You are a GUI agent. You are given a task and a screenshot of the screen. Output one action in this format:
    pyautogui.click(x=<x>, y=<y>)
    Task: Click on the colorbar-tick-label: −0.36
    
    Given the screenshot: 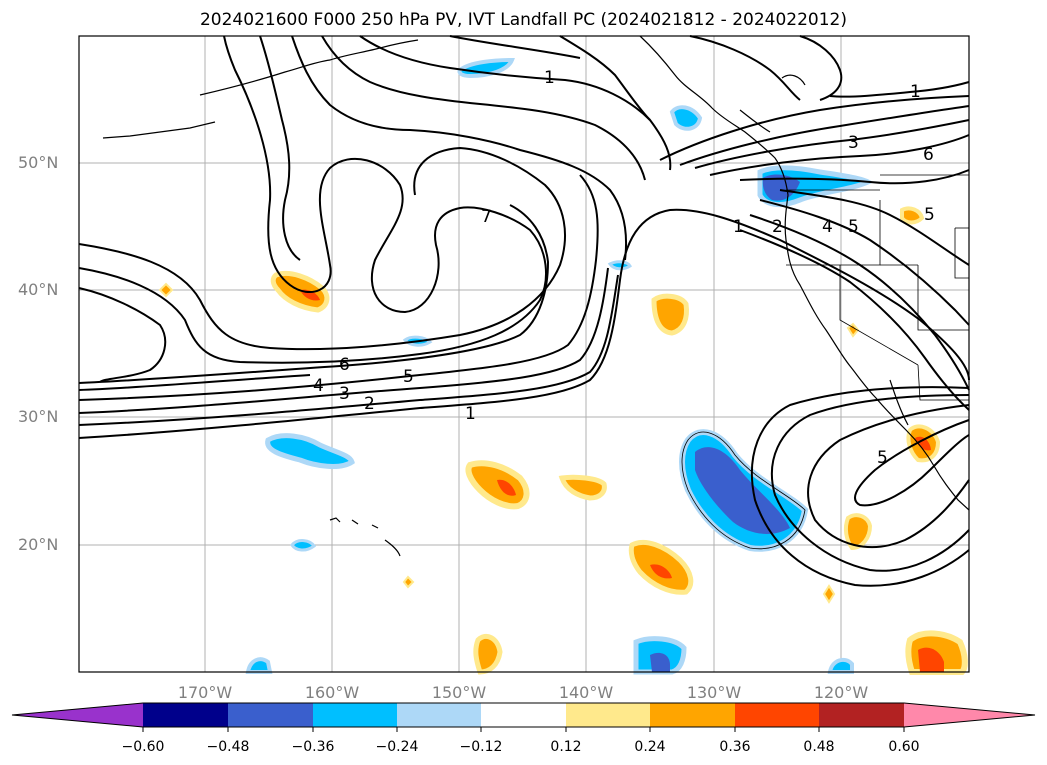 What is the action you would take?
    pyautogui.click(x=313, y=747)
    